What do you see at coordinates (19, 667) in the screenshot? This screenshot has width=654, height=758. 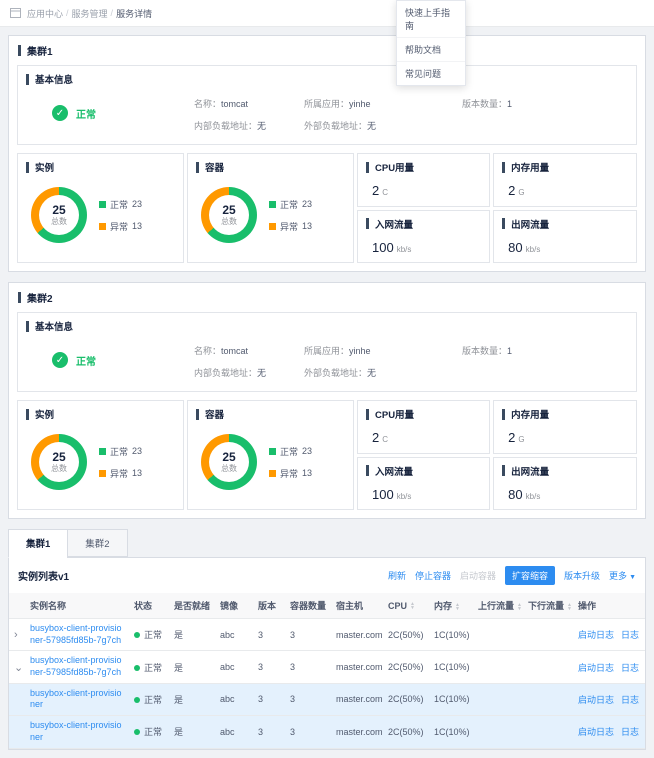 I see `collapse-row-icon: ⌄` at bounding box center [19, 667].